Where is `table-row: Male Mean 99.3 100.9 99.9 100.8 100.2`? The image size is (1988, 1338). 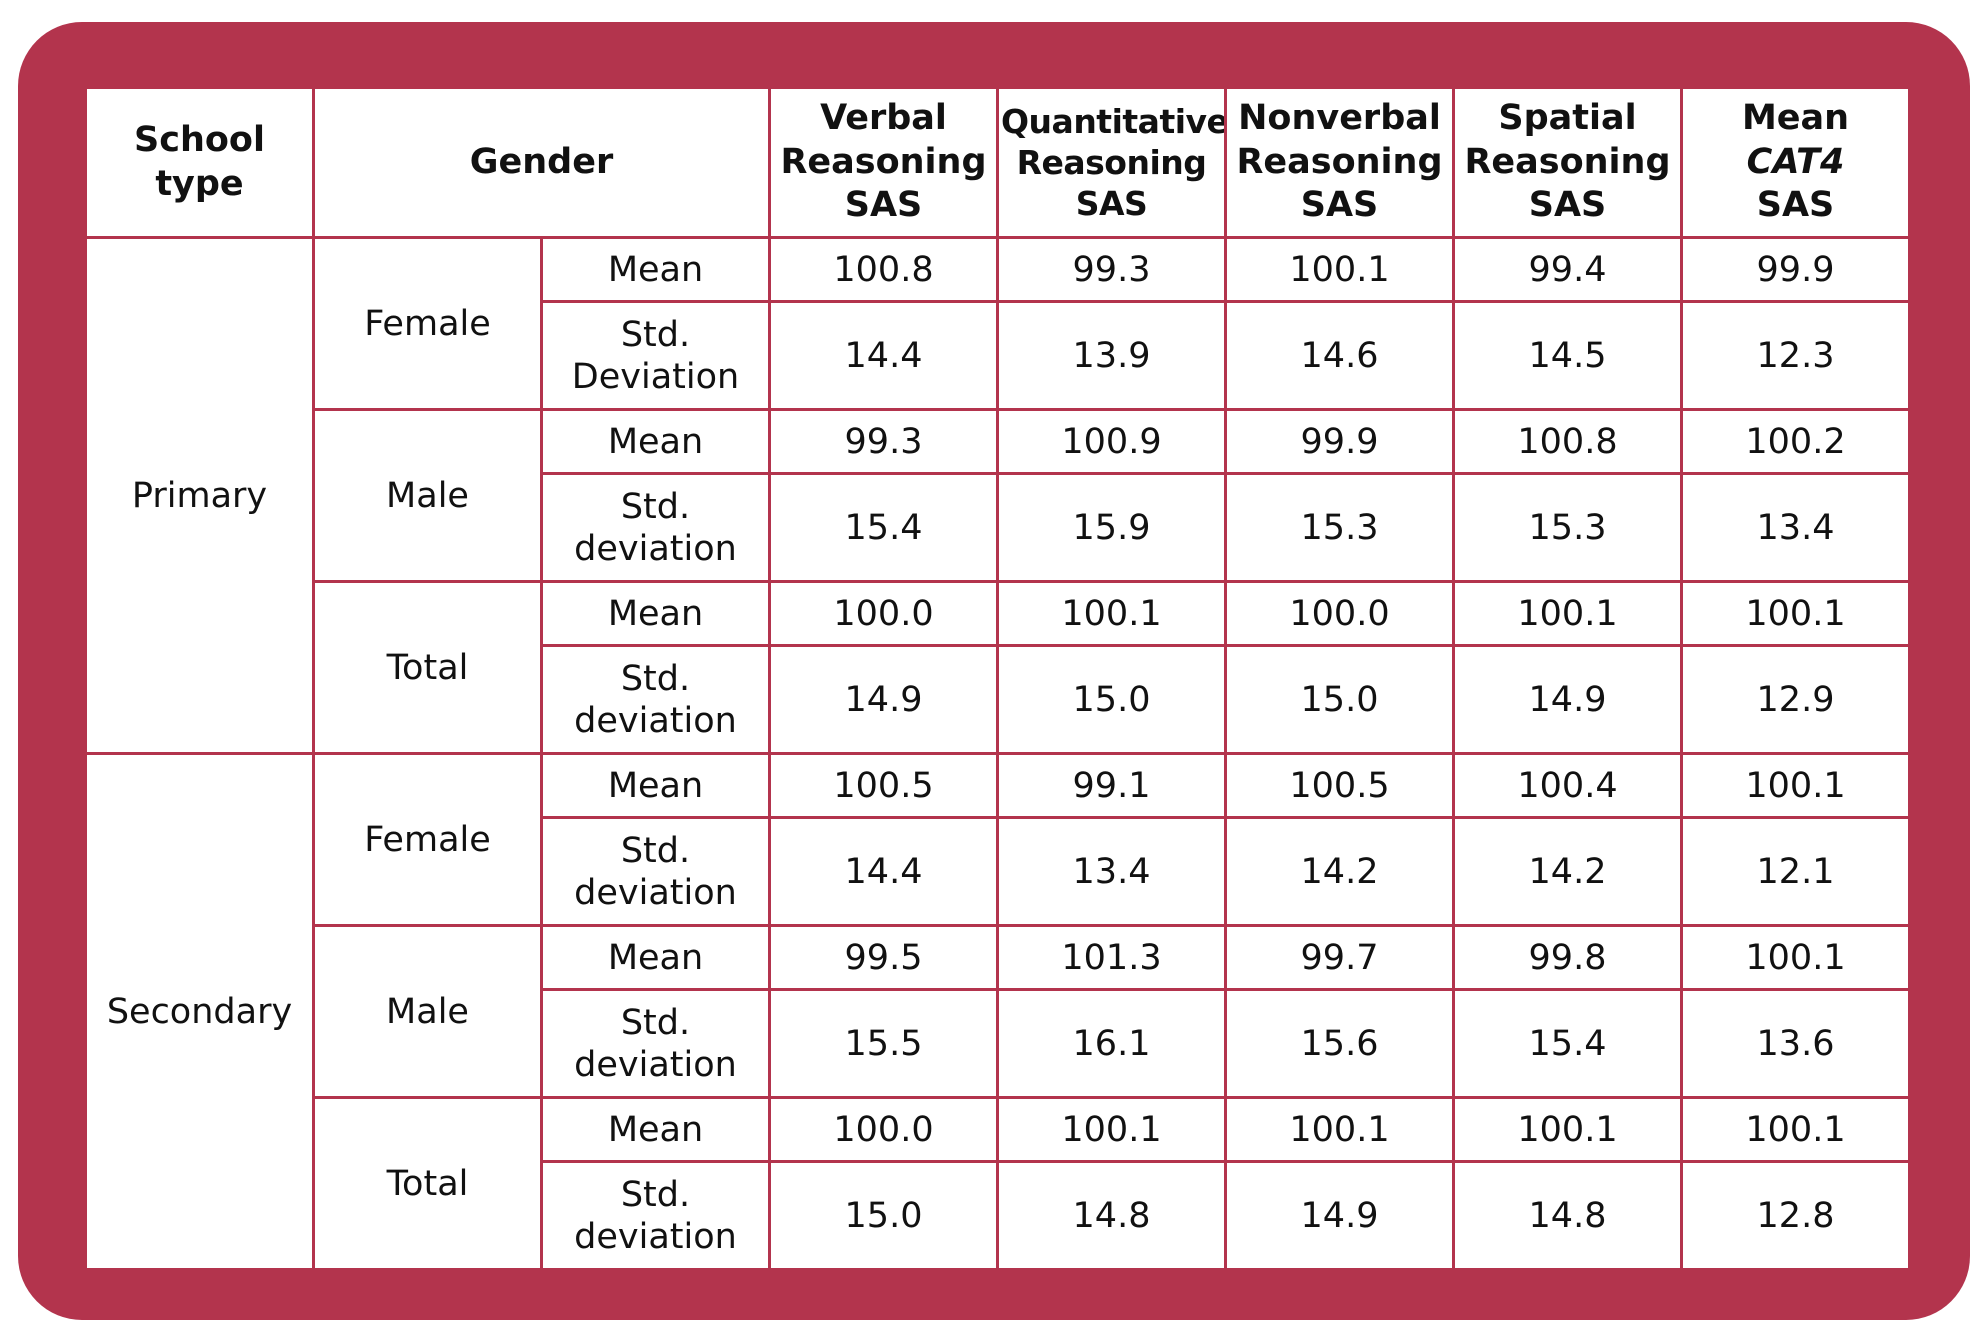 table-row: Male Mean 99.3 100.9 99.9 100.8 100.2 is located at coordinates (998, 495).